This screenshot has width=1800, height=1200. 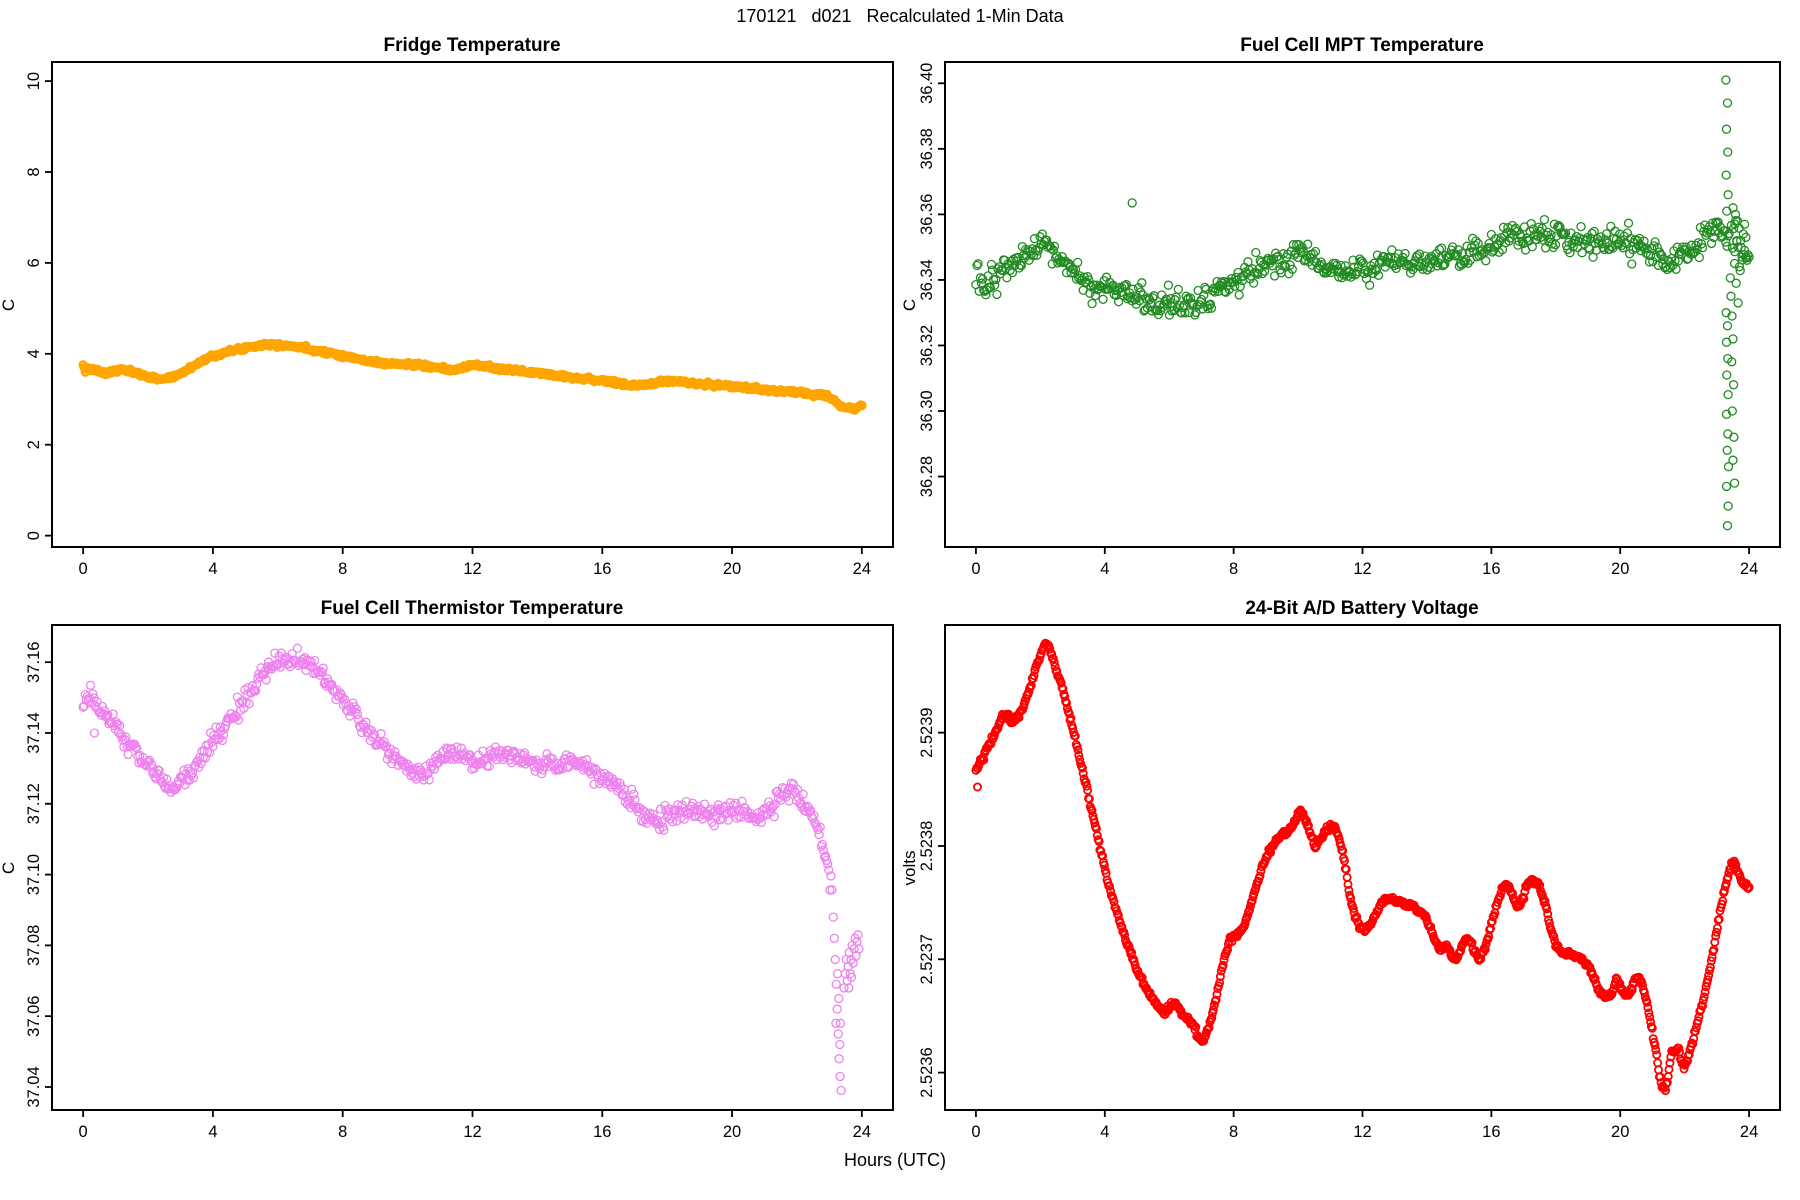 I want to click on y-tick-label: 36.28, so click(x=927, y=476).